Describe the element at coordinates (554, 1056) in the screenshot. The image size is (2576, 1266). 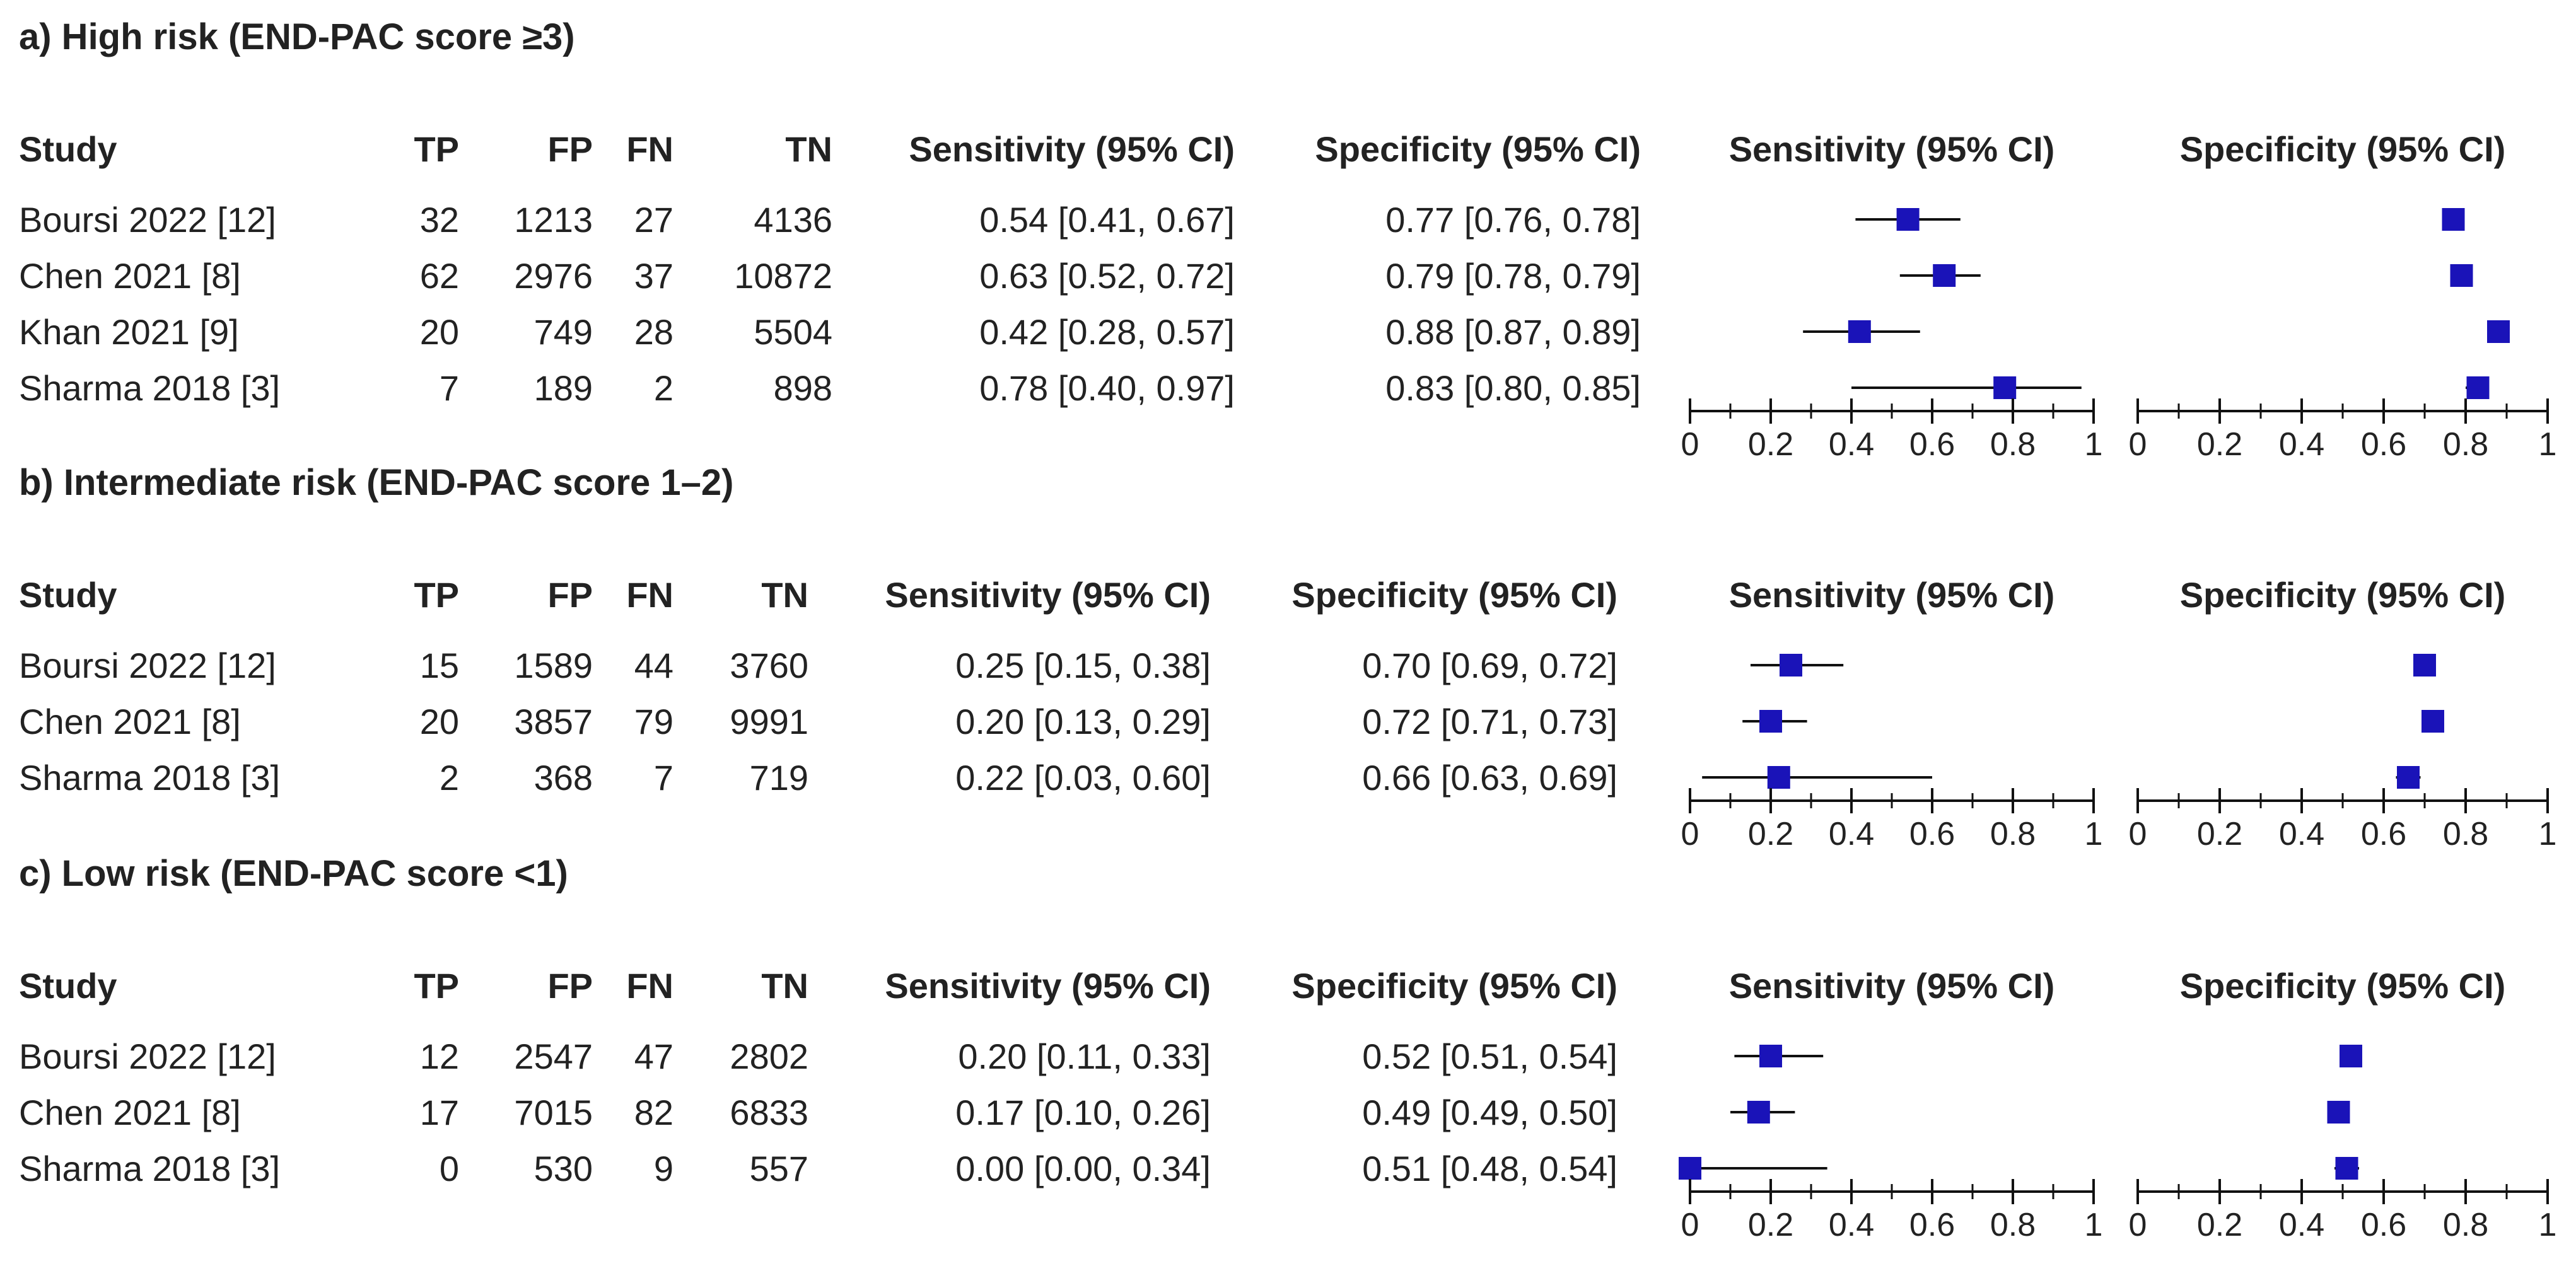
I see `fp-value: 2547` at that location.